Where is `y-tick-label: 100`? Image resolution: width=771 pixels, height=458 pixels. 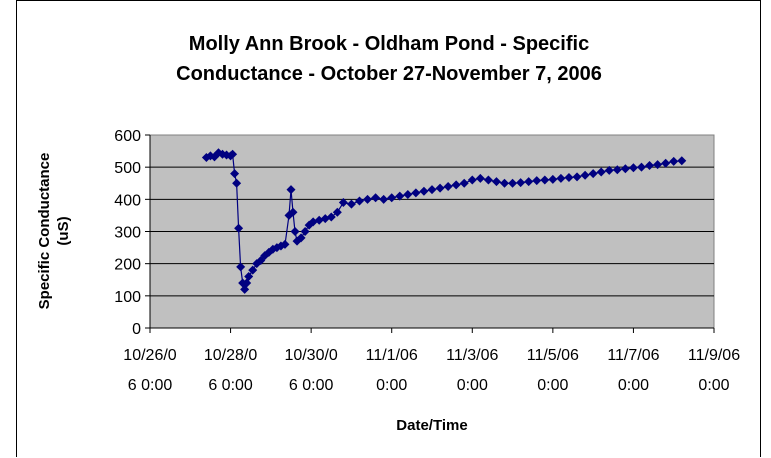
y-tick-label: 100 is located at coordinates (127, 297).